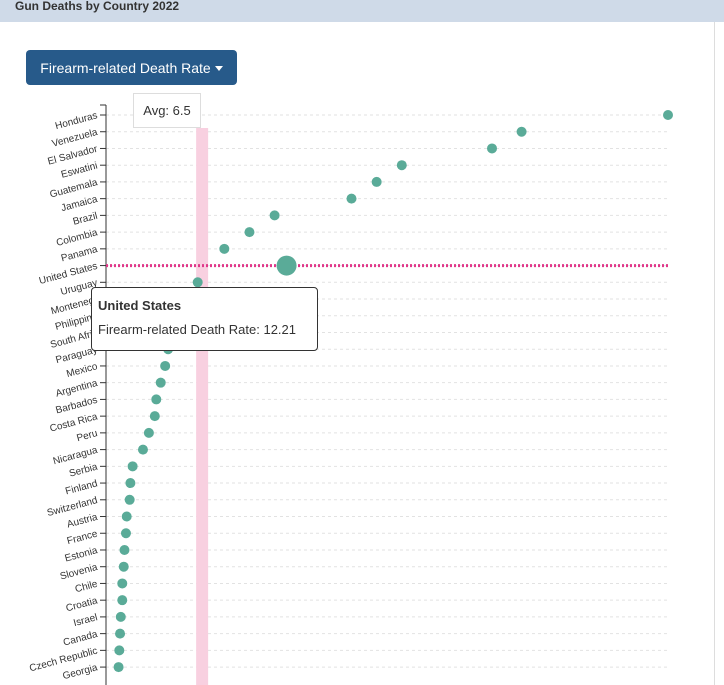 The image size is (724, 685). Describe the element at coordinates (87, 436) in the screenshot. I see `y-tick-label: Peru` at that location.